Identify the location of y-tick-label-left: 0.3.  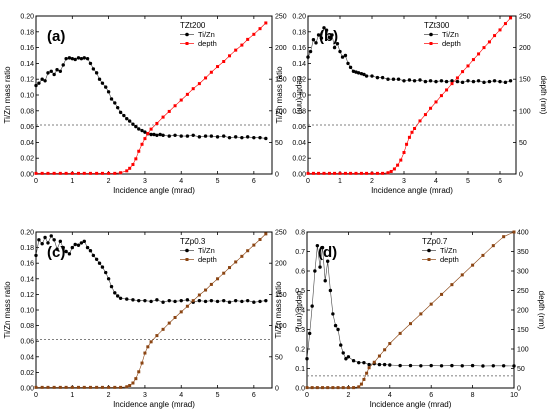
(300, 330).